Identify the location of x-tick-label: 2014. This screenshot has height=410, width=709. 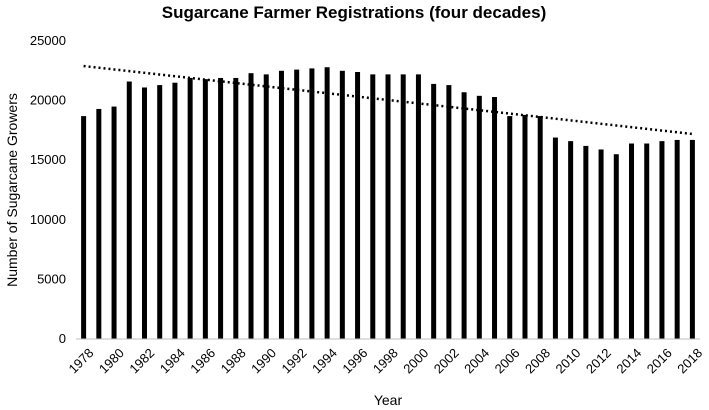
(628, 360).